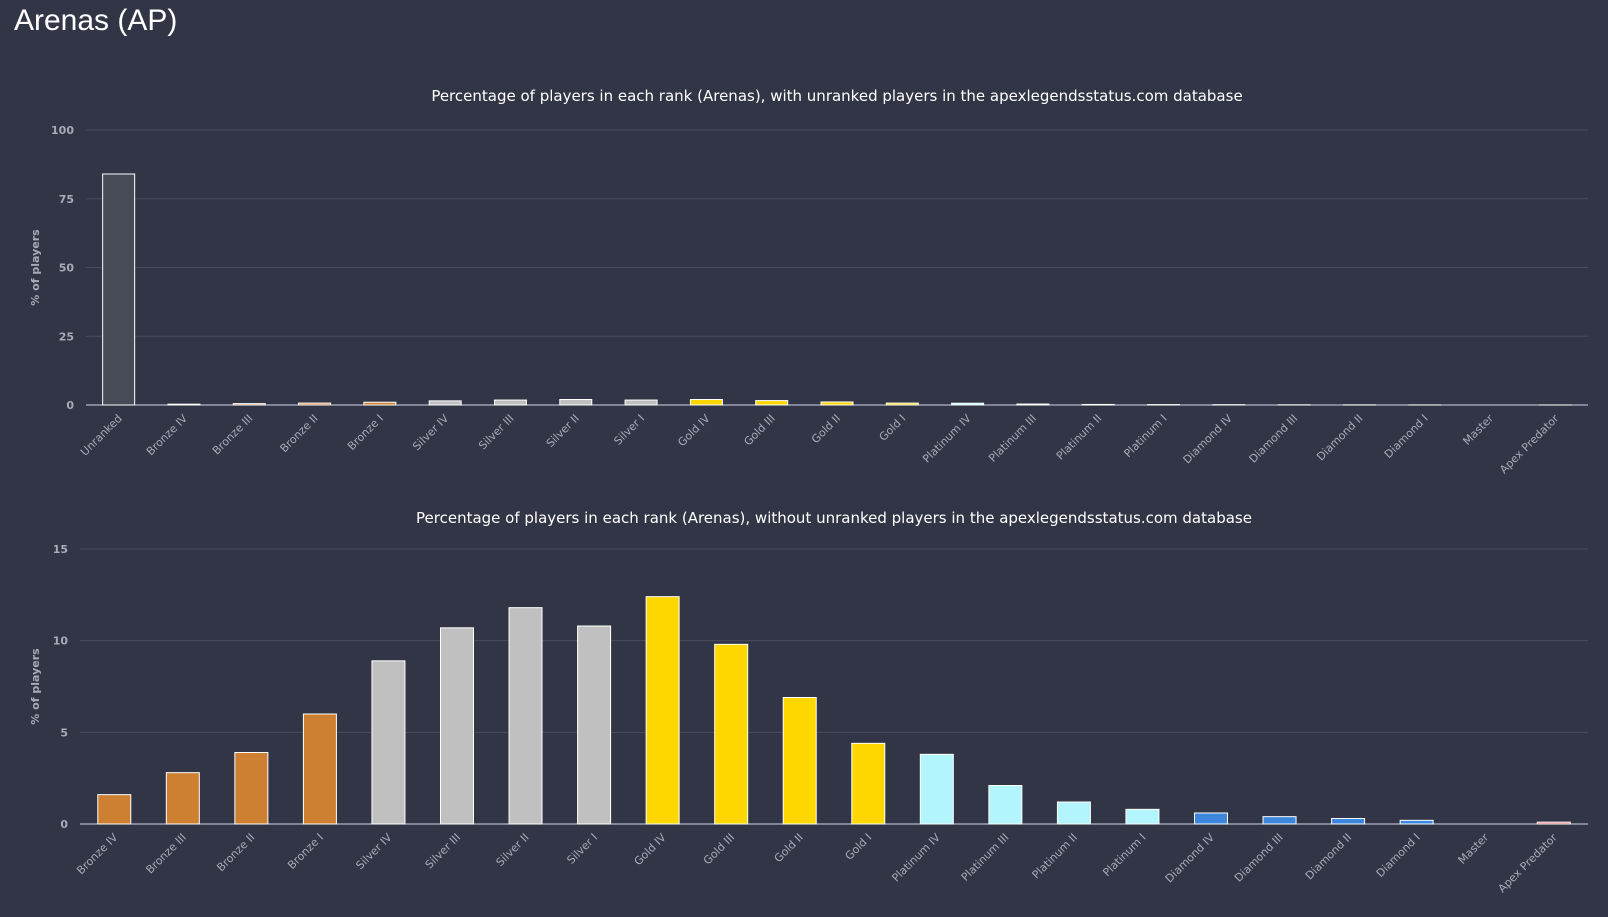  Describe the element at coordinates (893, 428) in the screenshot. I see `chart1-x-tick-label: Gold I` at that location.